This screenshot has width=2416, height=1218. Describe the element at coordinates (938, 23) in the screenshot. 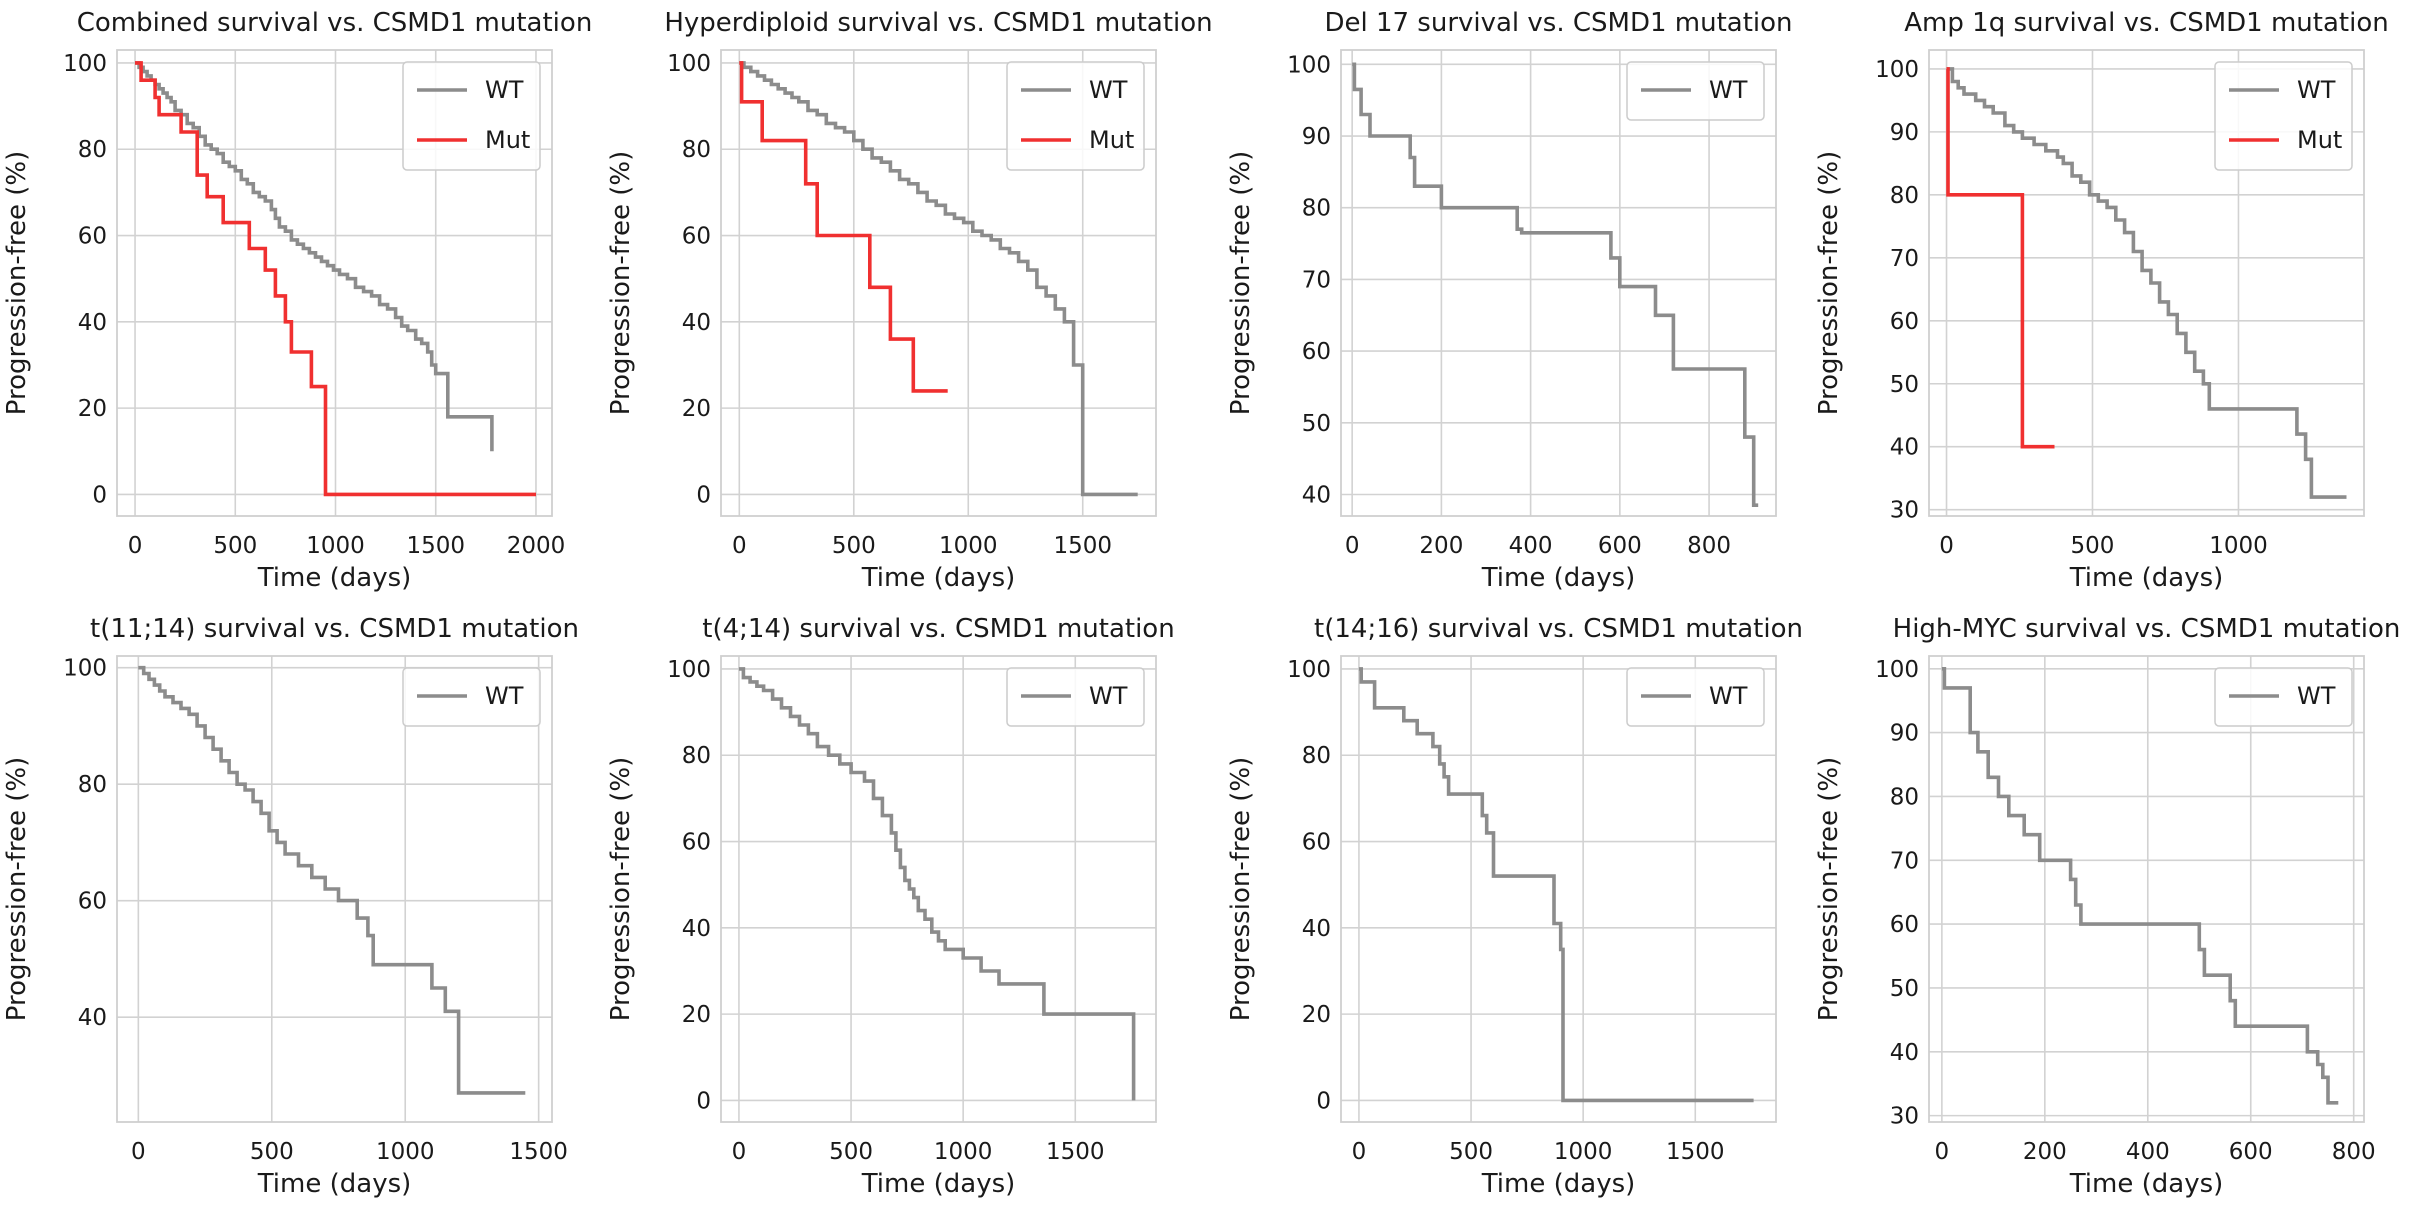

I see `chart-title: Hyperdiploid survival vs. CSMD1 mutation` at that location.